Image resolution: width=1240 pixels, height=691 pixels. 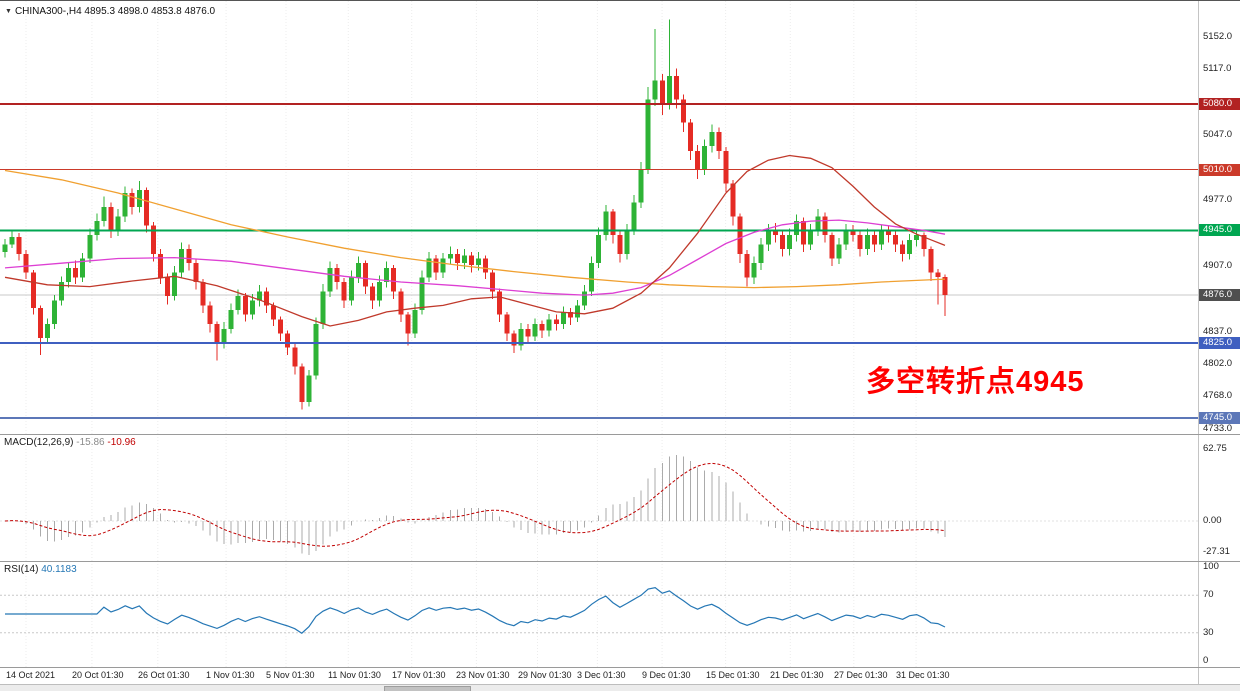 I want to click on axis-tick-label: 5117.0, so click(x=1217, y=68).